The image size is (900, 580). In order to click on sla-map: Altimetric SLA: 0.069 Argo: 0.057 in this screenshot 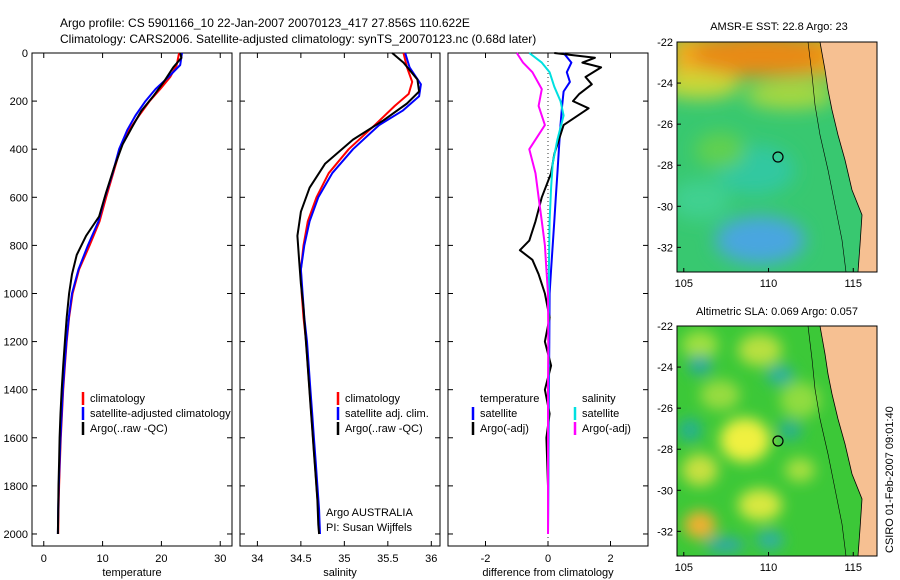, I will do `click(767, 440)`.